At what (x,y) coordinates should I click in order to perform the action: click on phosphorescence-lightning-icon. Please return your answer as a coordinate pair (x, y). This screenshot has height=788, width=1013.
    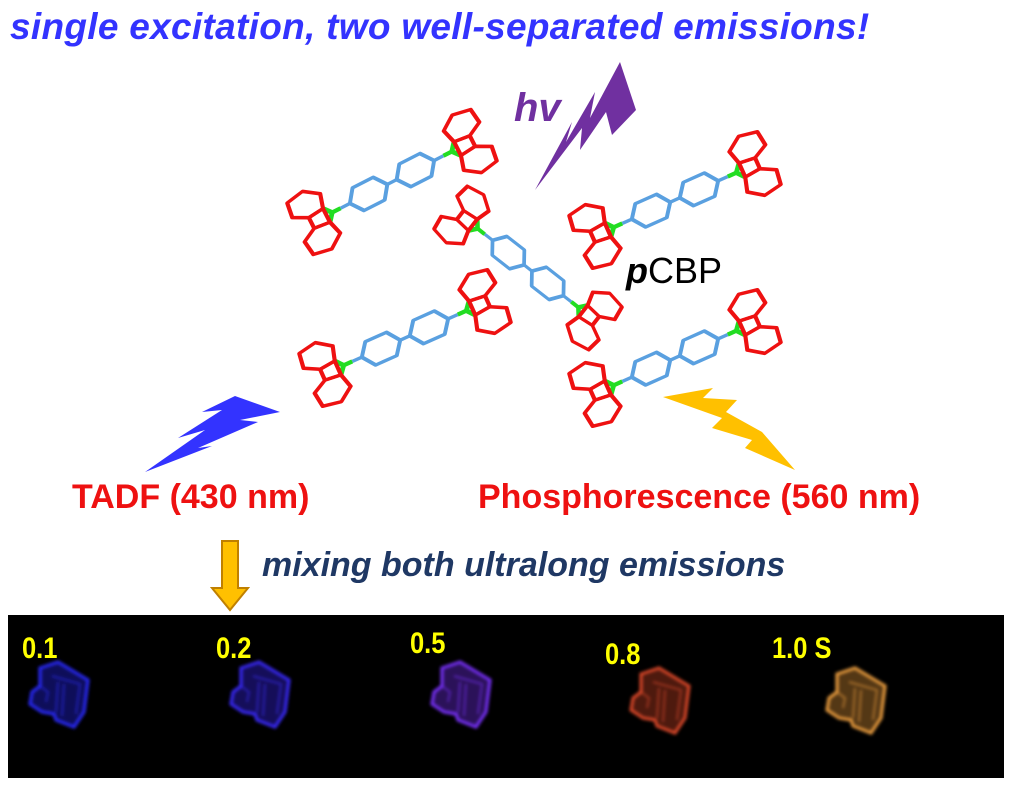
    Looking at the image, I should click on (729, 429).